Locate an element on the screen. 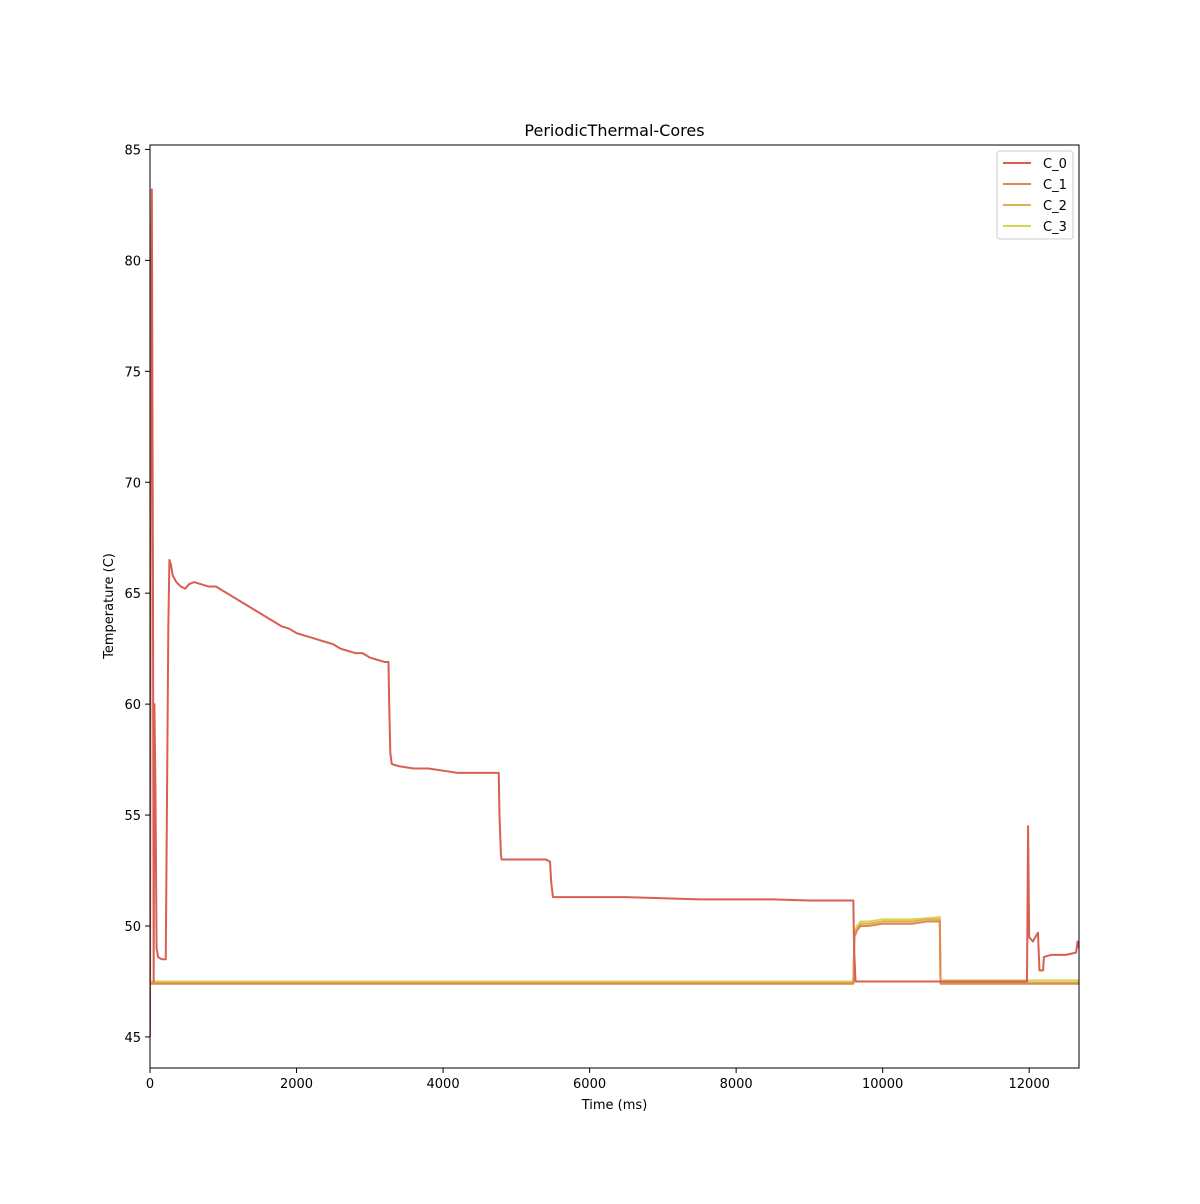 This screenshot has width=1200, height=1204. x-tick-label: 10000 is located at coordinates (882, 1084).